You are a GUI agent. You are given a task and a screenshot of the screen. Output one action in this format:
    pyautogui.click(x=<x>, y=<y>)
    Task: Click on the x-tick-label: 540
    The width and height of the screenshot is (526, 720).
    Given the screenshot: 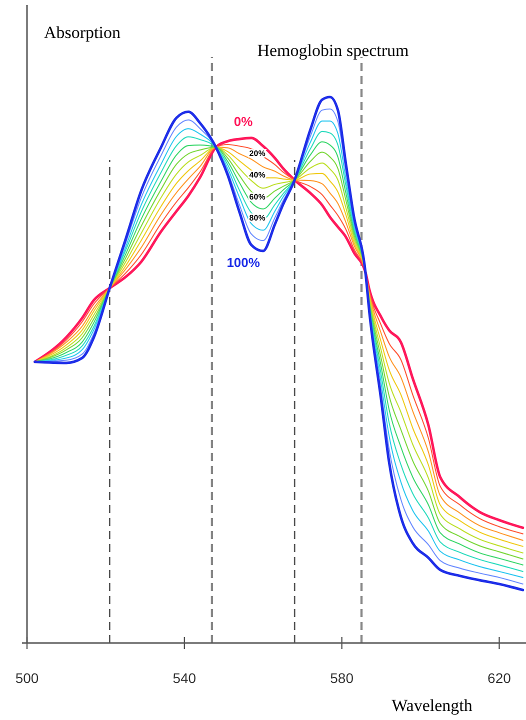 What is the action you would take?
    pyautogui.click(x=184, y=678)
    